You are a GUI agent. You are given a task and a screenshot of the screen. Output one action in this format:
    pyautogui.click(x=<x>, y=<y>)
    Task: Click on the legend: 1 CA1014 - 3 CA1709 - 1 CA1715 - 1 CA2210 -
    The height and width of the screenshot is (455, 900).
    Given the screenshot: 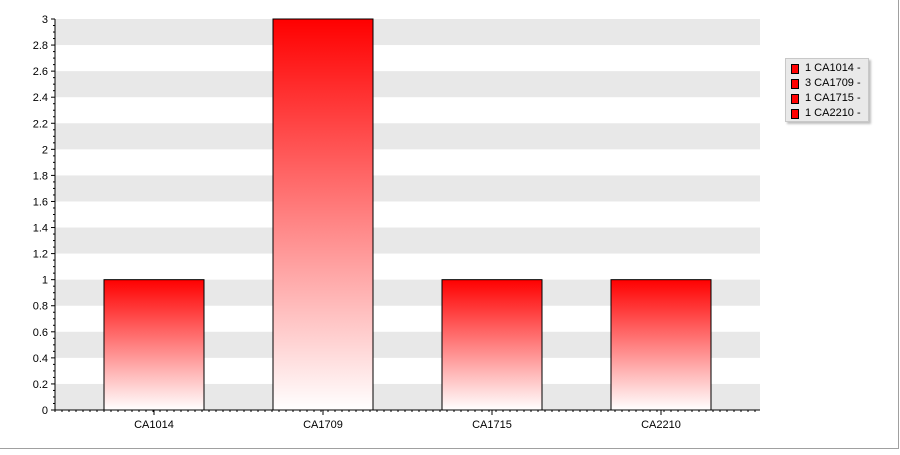 What is the action you would take?
    pyautogui.click(x=827, y=90)
    